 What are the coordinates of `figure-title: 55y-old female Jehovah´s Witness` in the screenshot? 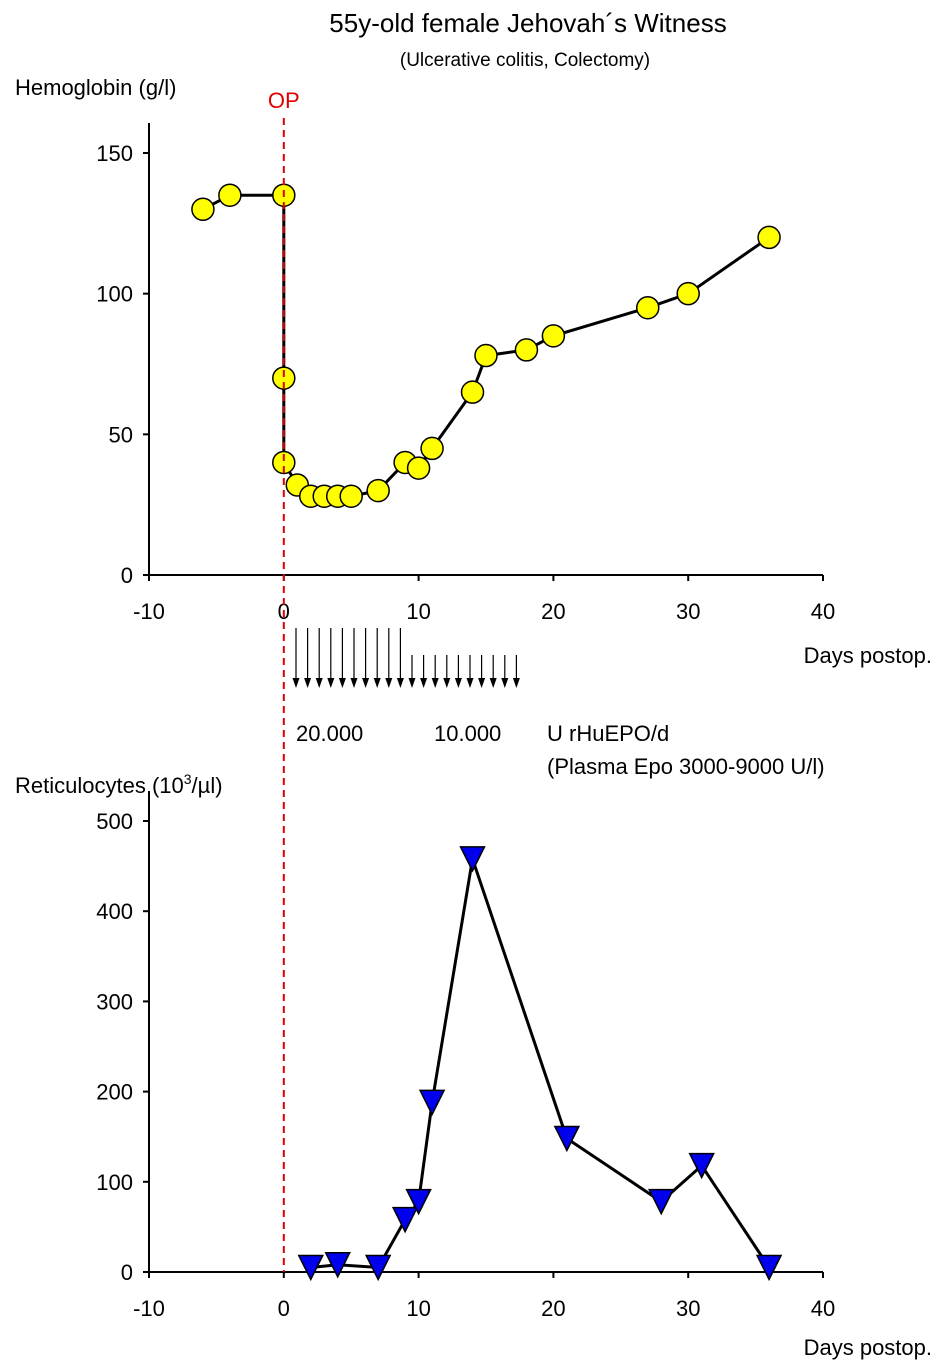 It's located at (527, 23).